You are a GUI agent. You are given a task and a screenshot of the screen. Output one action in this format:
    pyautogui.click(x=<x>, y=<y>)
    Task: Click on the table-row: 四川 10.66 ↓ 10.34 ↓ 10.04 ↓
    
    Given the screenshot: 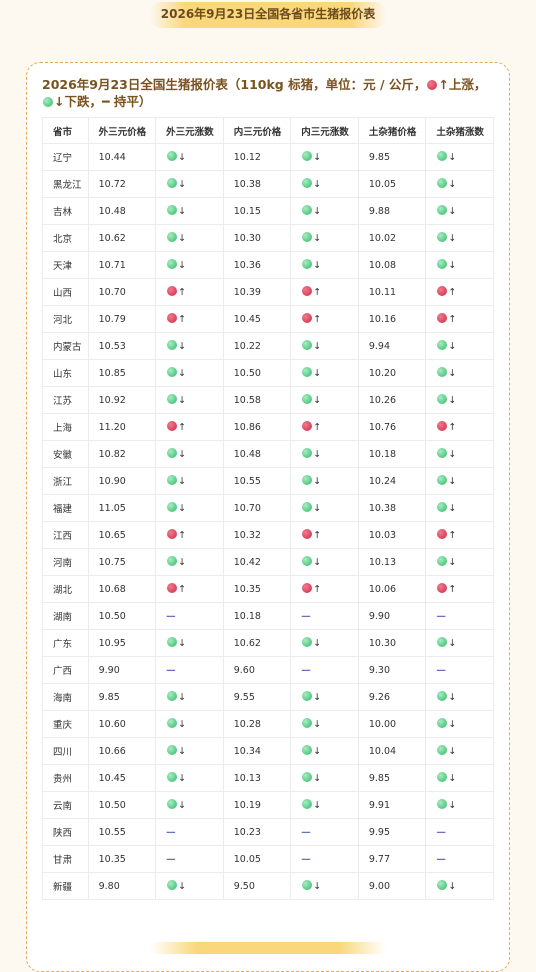 What is the action you would take?
    pyautogui.click(x=268, y=751)
    